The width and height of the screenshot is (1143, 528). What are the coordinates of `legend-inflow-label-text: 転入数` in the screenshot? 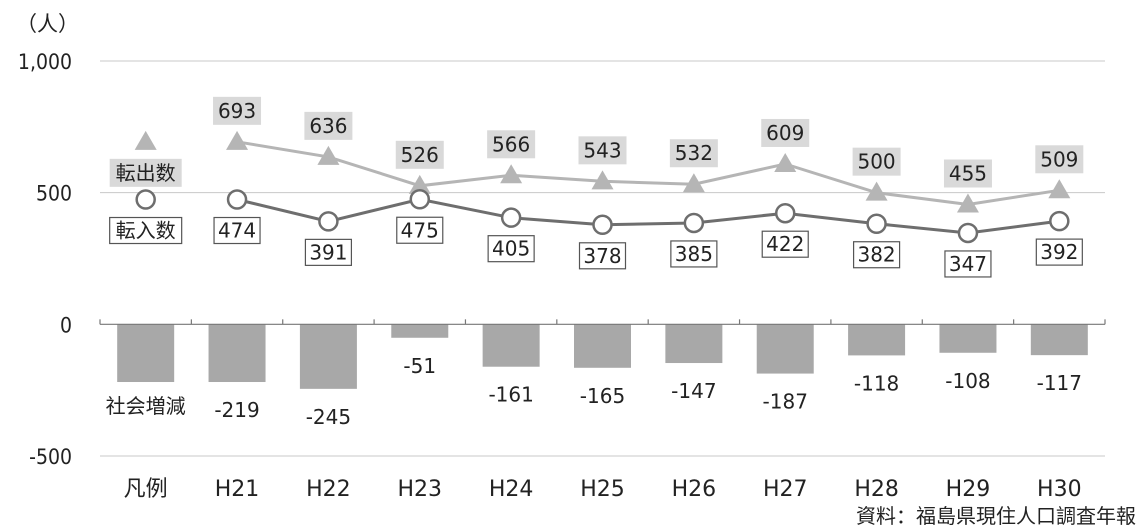 It's located at (146, 231).